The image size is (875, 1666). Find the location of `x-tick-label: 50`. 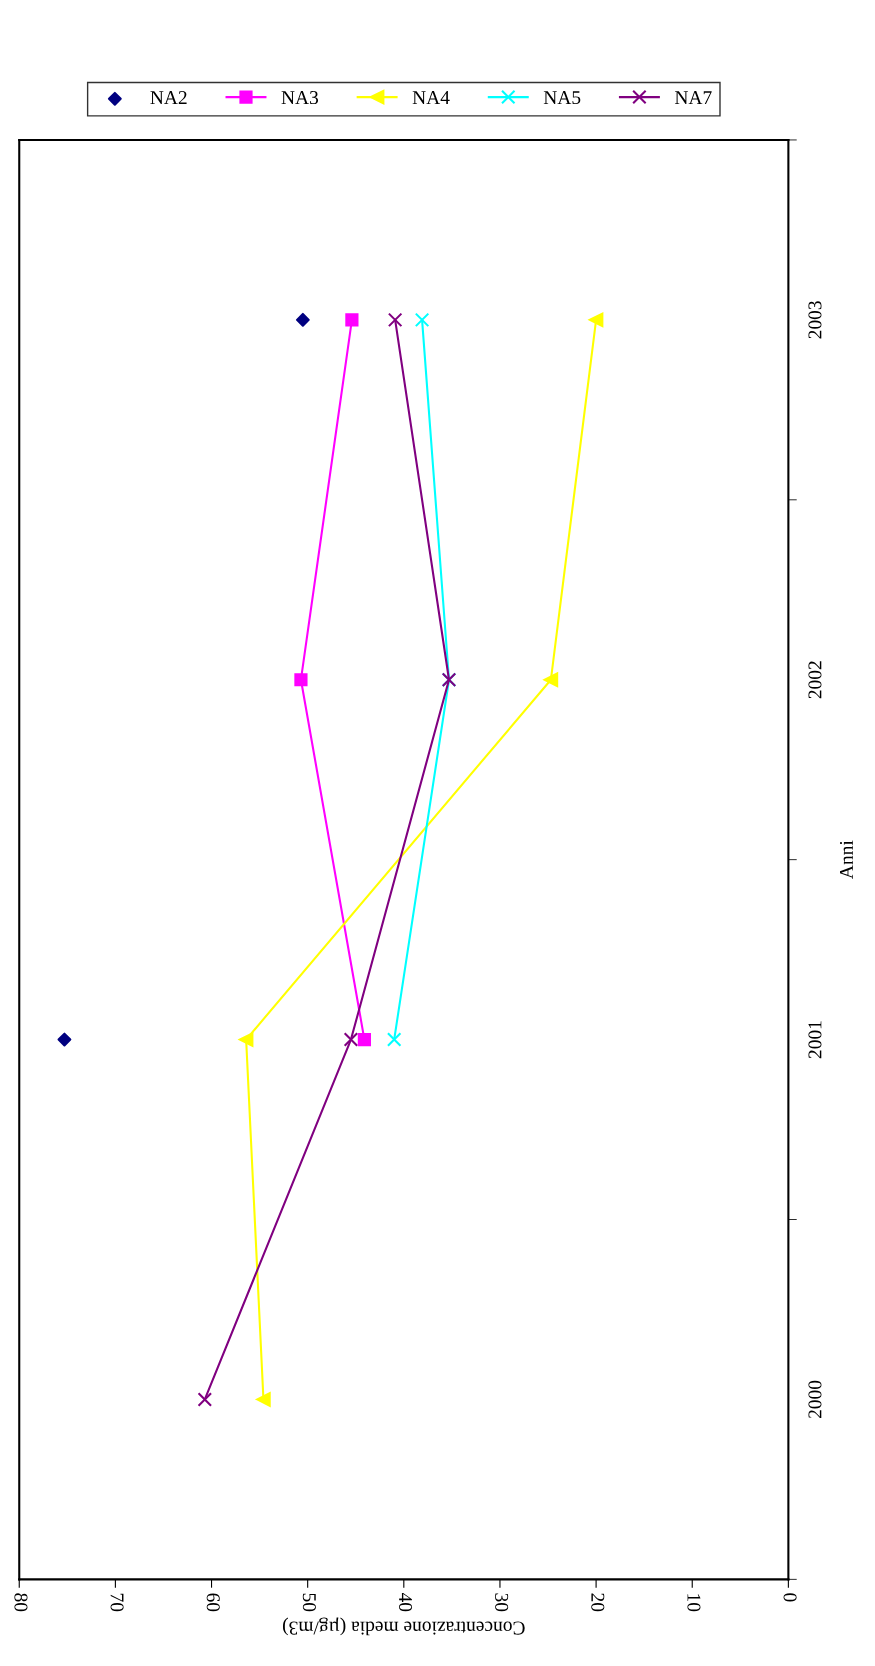

x-tick-label: 50 is located at coordinates (309, 1602).